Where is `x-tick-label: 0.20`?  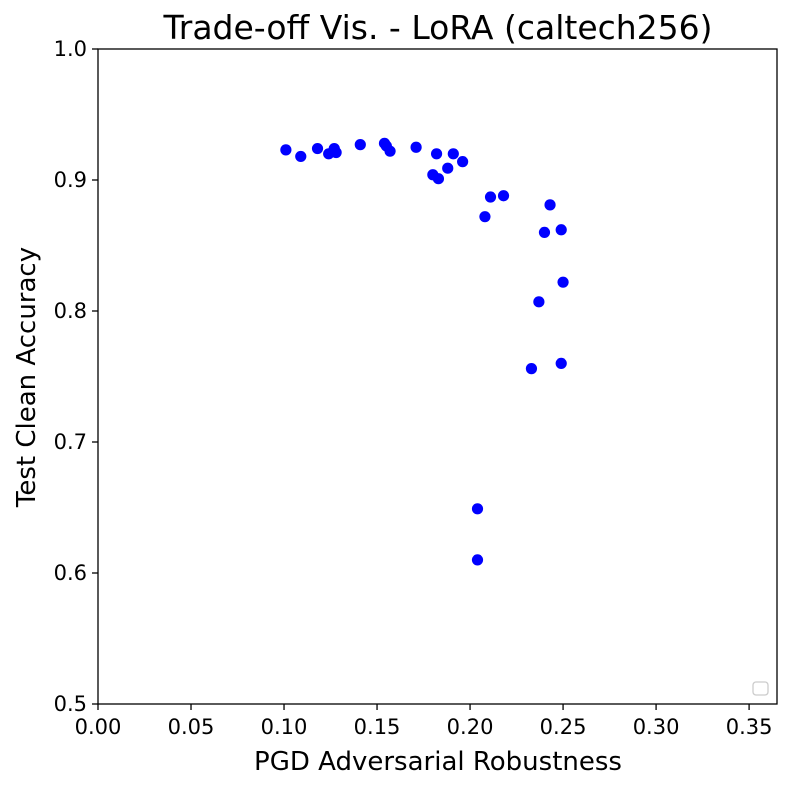
x-tick-label: 0.20 is located at coordinates (470, 727).